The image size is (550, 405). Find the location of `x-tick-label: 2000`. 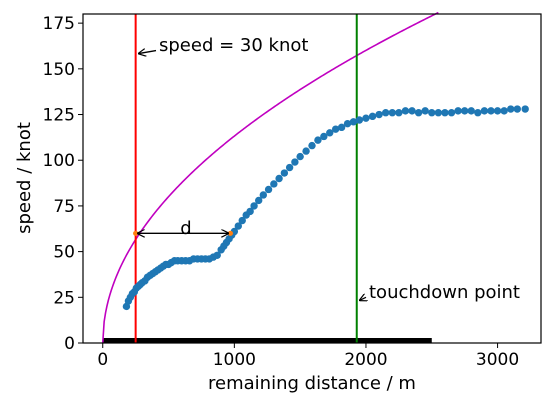

x-tick-label: 2000 is located at coordinates (365, 360).